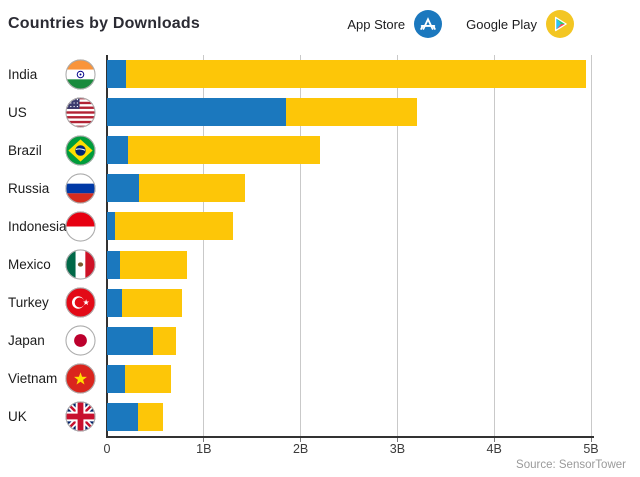  I want to click on bar-track-indonesia, so click(349, 226).